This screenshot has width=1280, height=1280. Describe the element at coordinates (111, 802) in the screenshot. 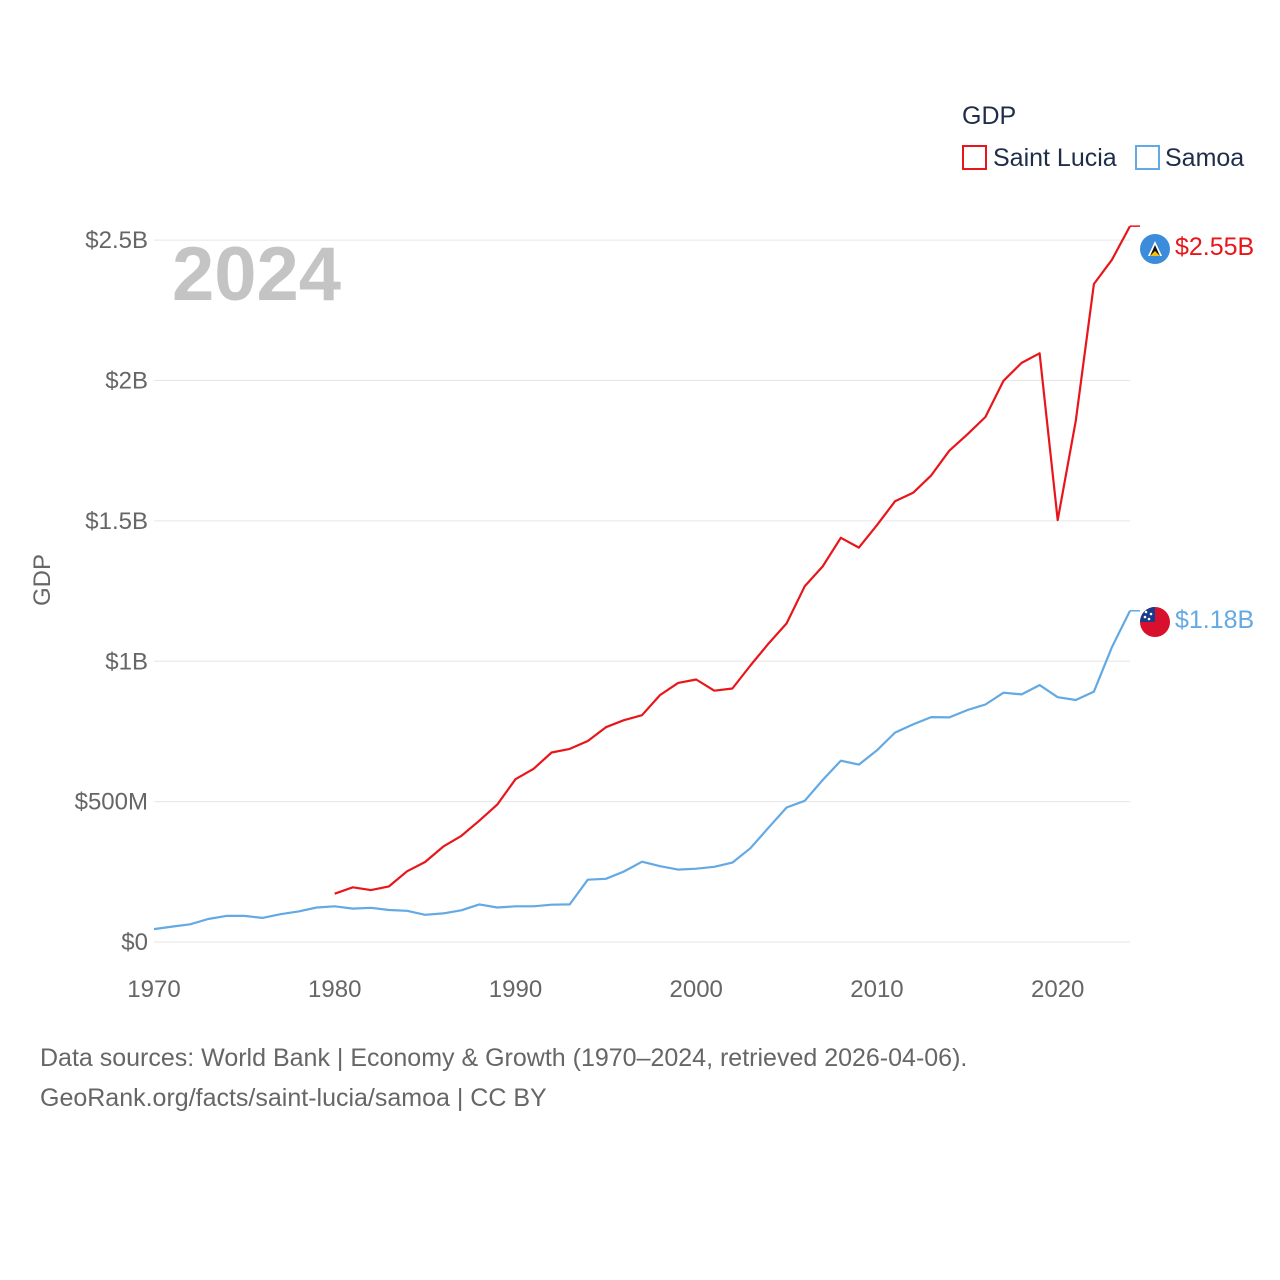

I see `y-tick-label: $500M` at that location.